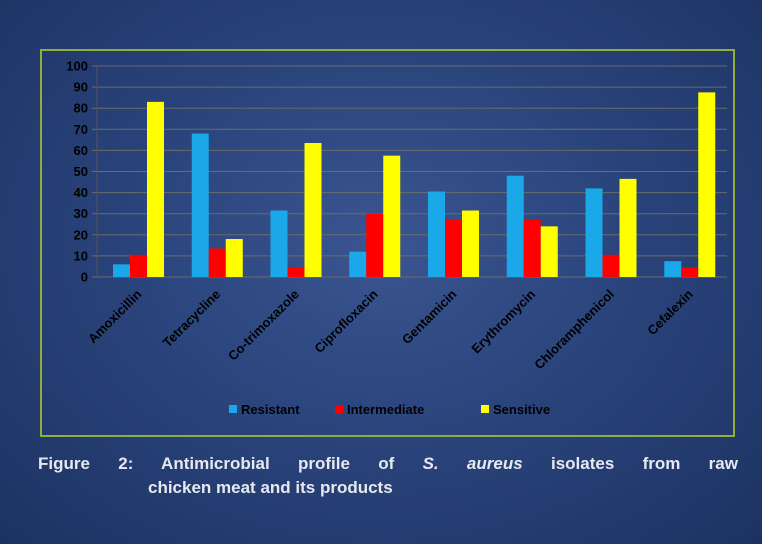 This screenshot has width=762, height=544. What do you see at coordinates (81, 129) in the screenshot?
I see `y-tick-label: 70` at bounding box center [81, 129].